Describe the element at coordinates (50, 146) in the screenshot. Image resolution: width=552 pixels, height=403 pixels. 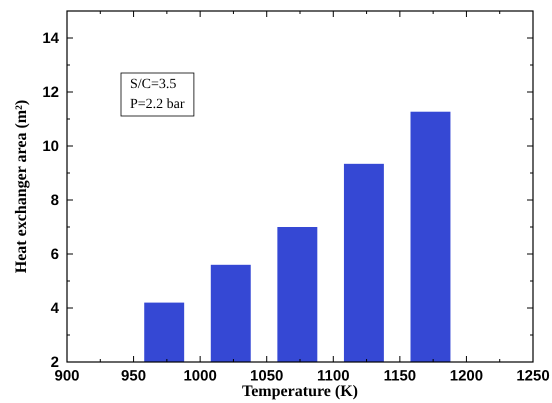
I see `y-tick-label: 10` at that location.